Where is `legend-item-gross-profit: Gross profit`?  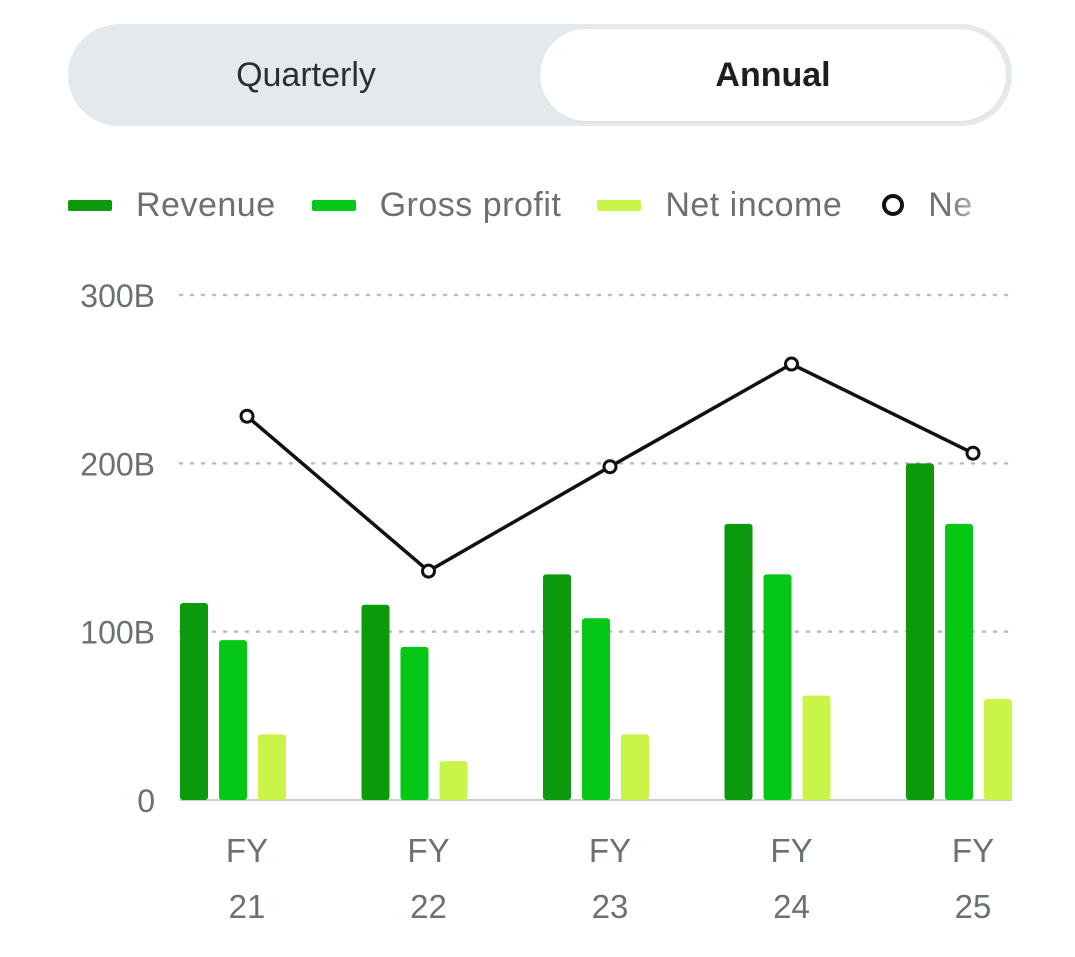 legend-item-gross-profit: Gross profit is located at coordinates (436, 205).